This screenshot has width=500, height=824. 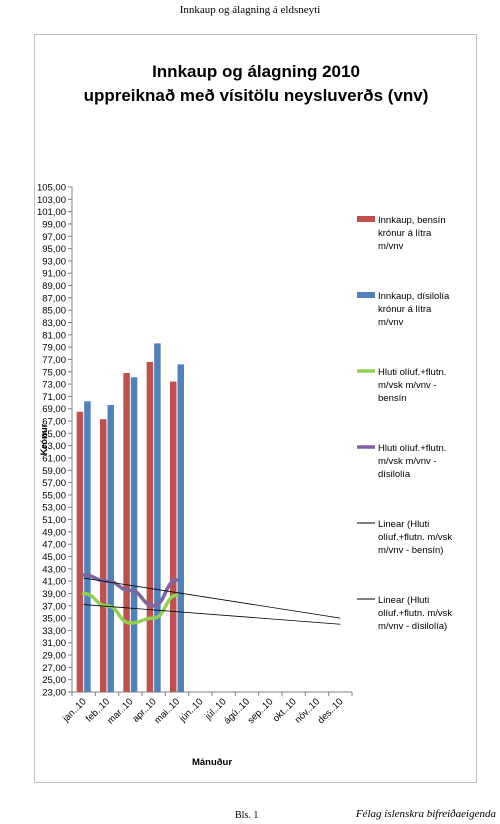 I want to click on y-tick-label: 61,00, so click(x=54, y=458).